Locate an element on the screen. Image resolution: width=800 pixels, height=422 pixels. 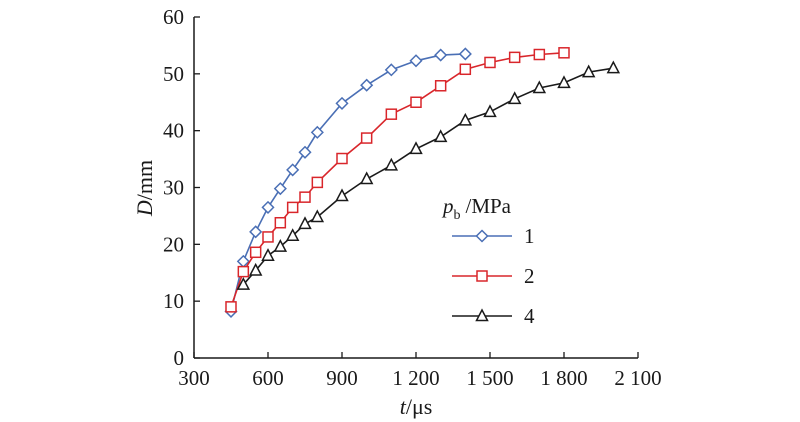
legend-item-1: 1 is located at coordinates (493, 236).